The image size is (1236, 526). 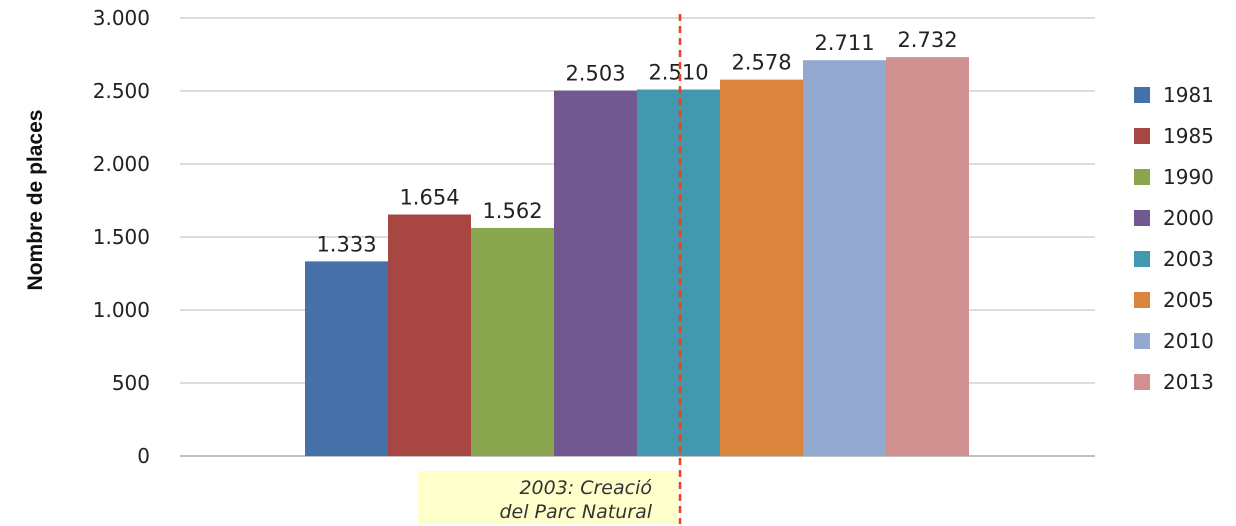 I want to click on y-tick-label: 1.500, so click(x=121, y=237).